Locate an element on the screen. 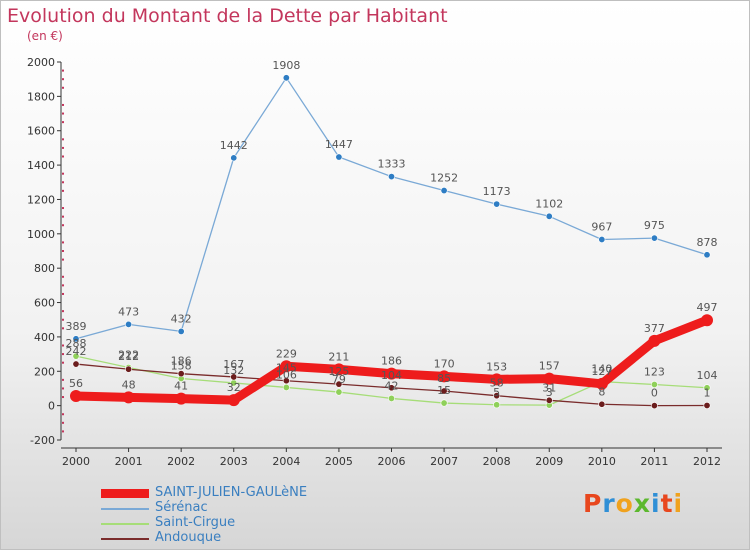 The image size is (750, 550). data-label: 186 is located at coordinates (391, 361).